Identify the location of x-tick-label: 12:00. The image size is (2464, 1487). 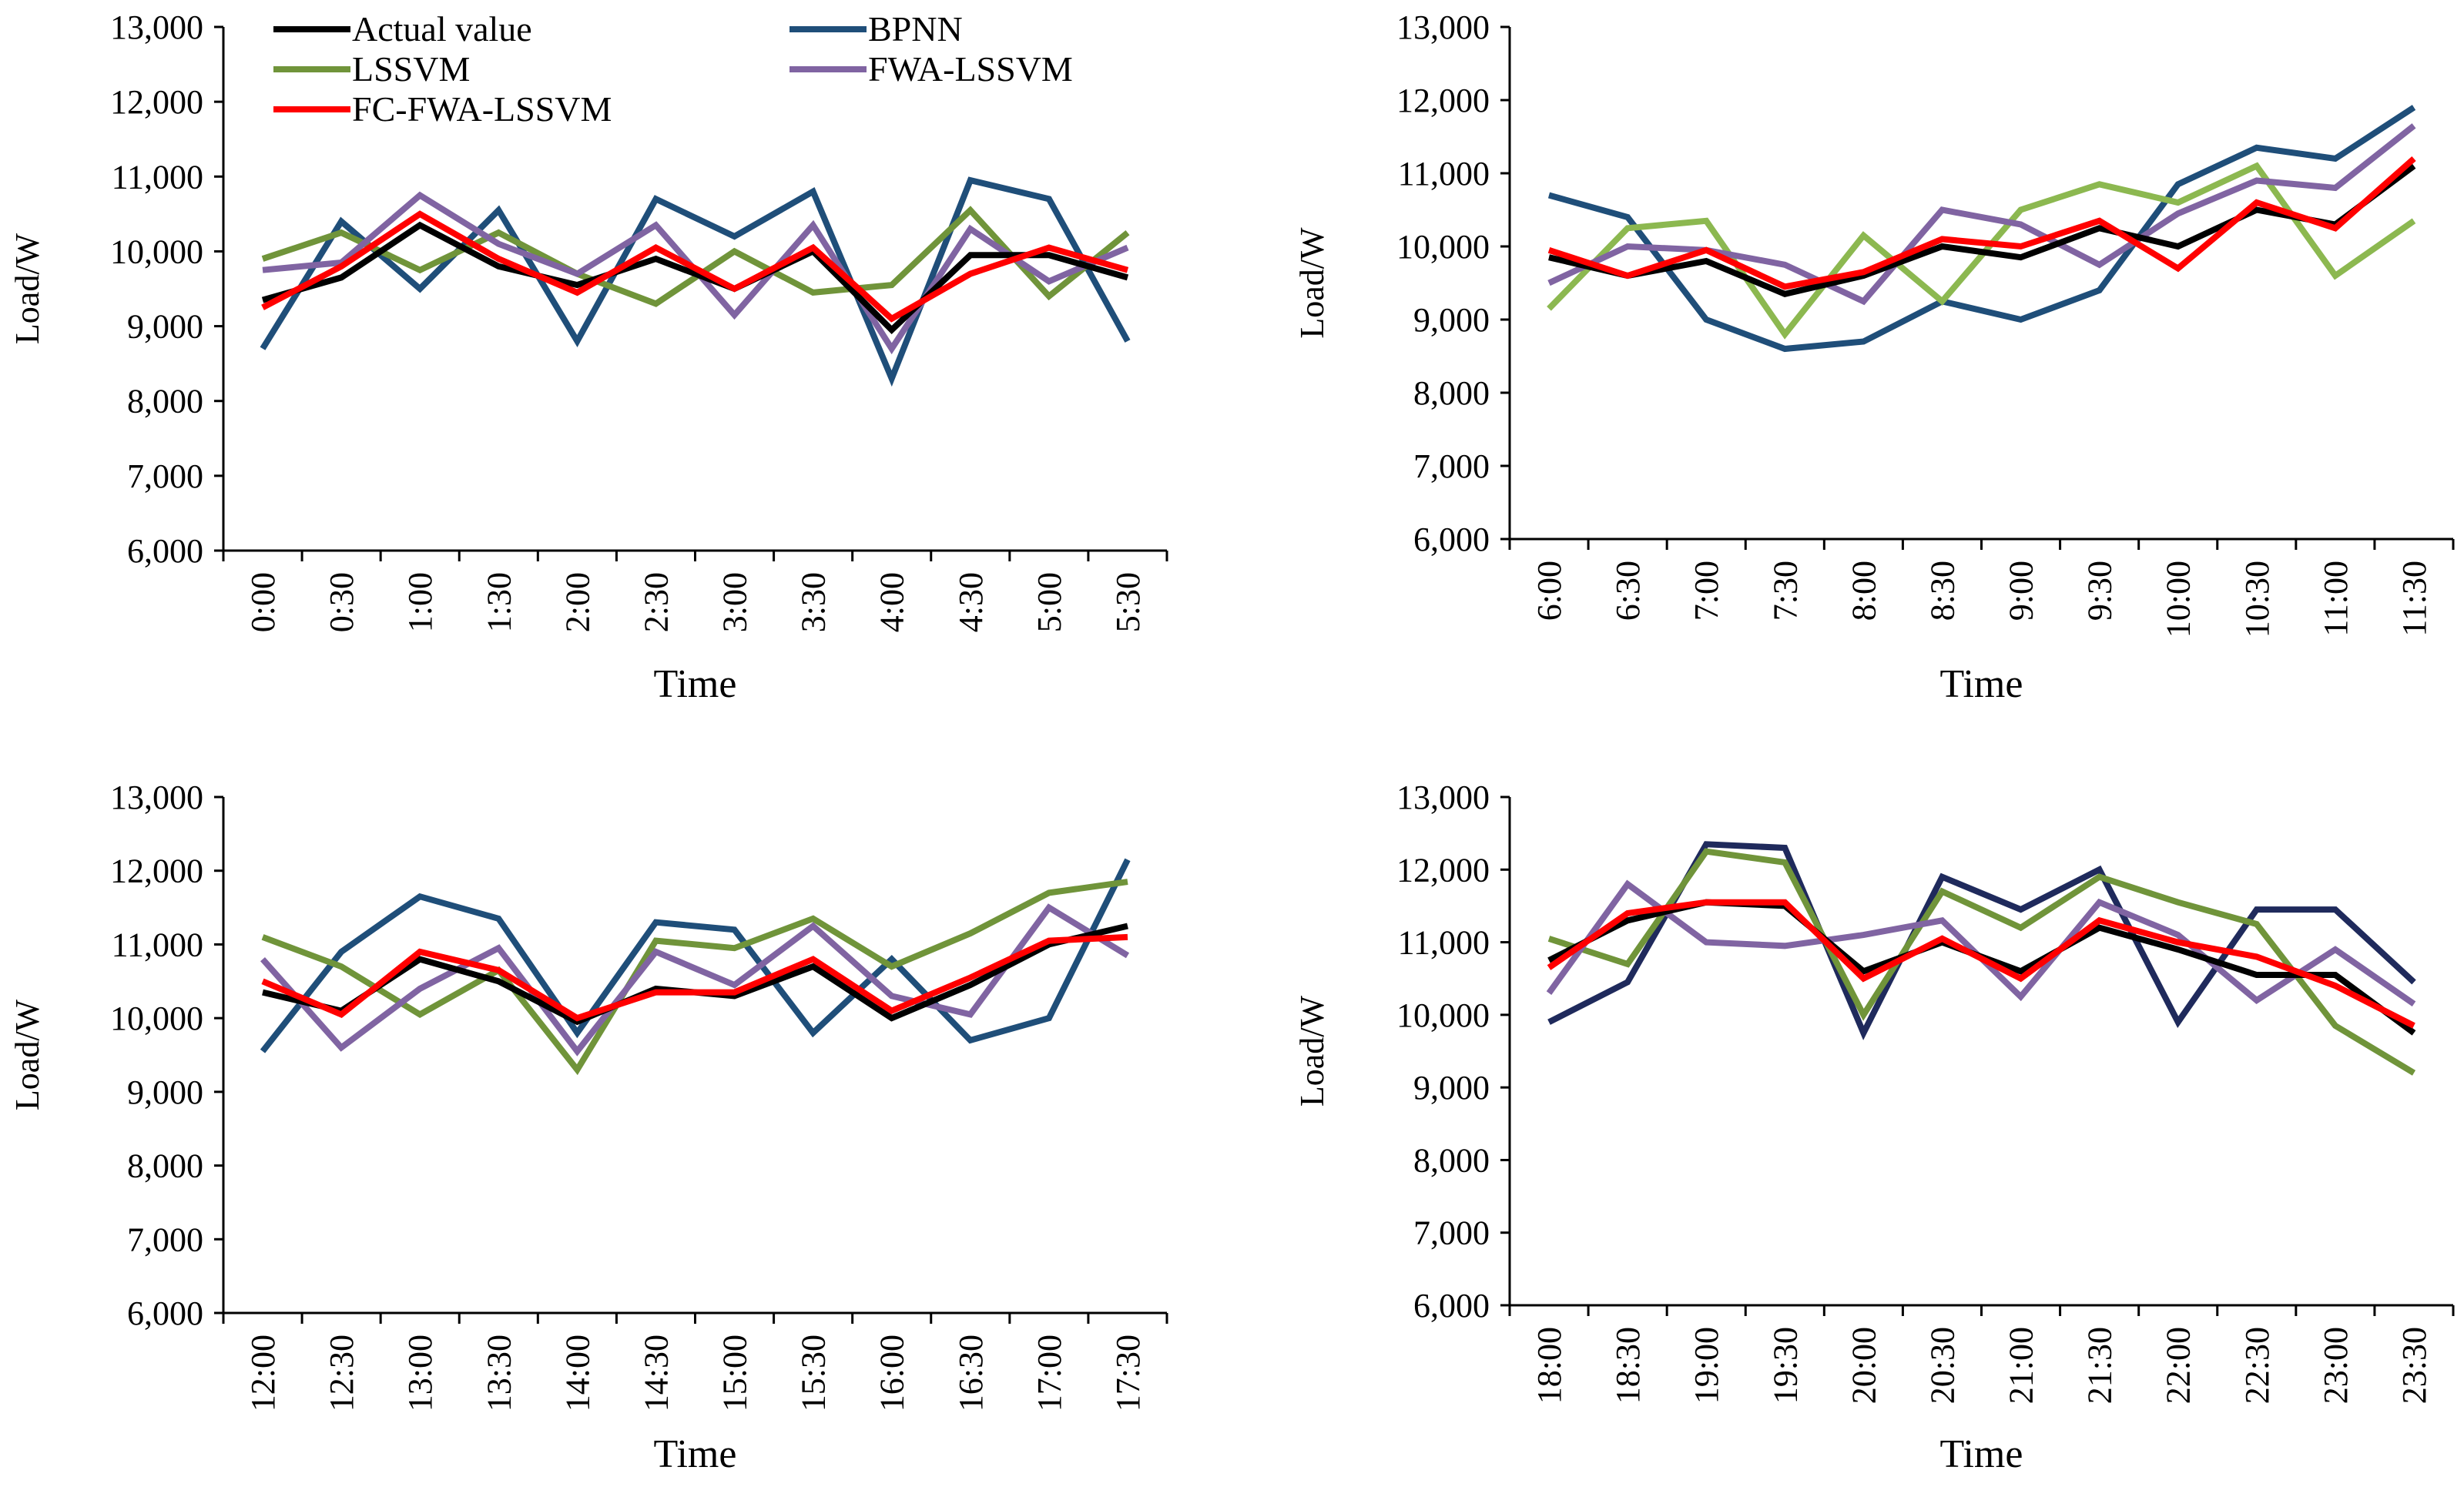
(263, 1373).